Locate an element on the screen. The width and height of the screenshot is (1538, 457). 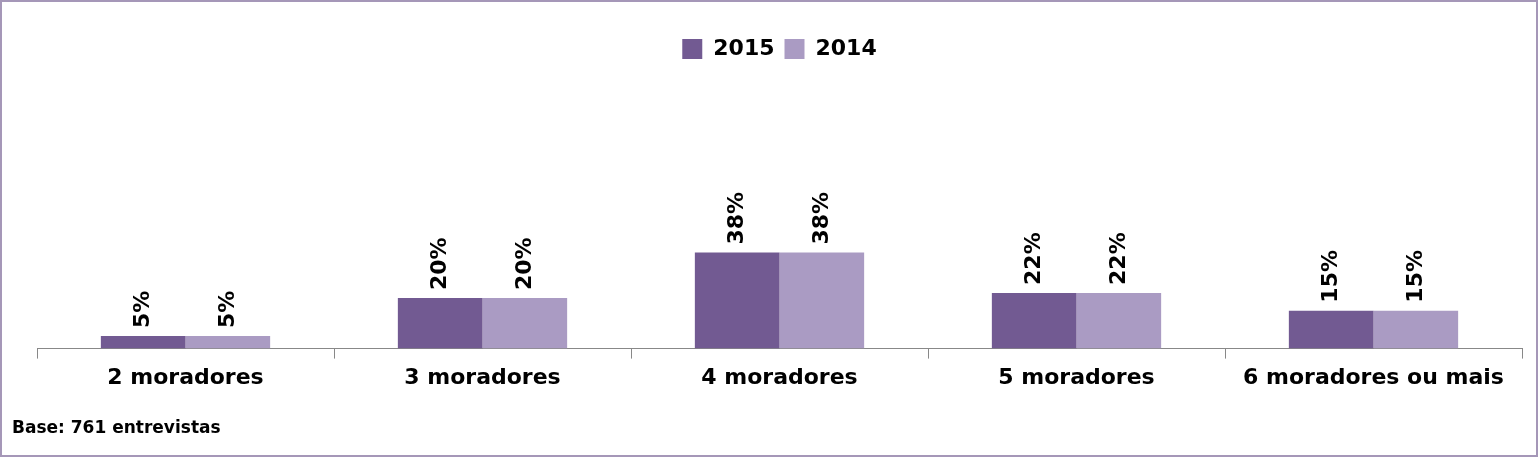
legend-label: 2014 is located at coordinates (846, 47).